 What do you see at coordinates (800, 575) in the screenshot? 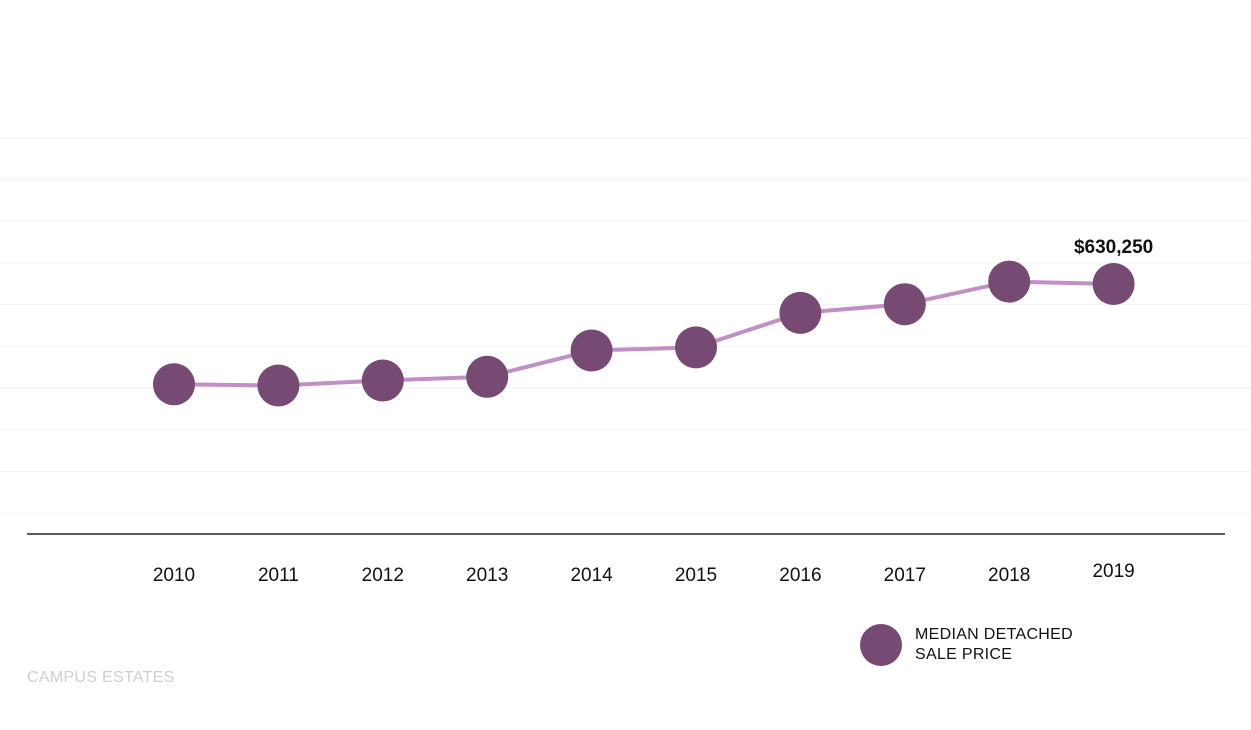
I see `x-tick-label: 2016` at bounding box center [800, 575].